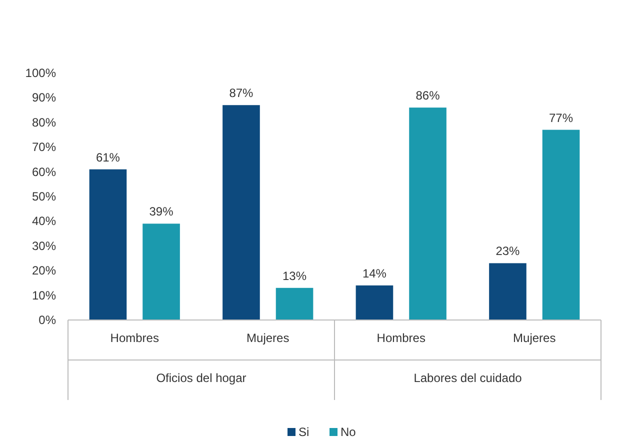 The width and height of the screenshot is (619, 448). What do you see at coordinates (468, 378) in the screenshot?
I see `text: Labores del cuidado` at bounding box center [468, 378].